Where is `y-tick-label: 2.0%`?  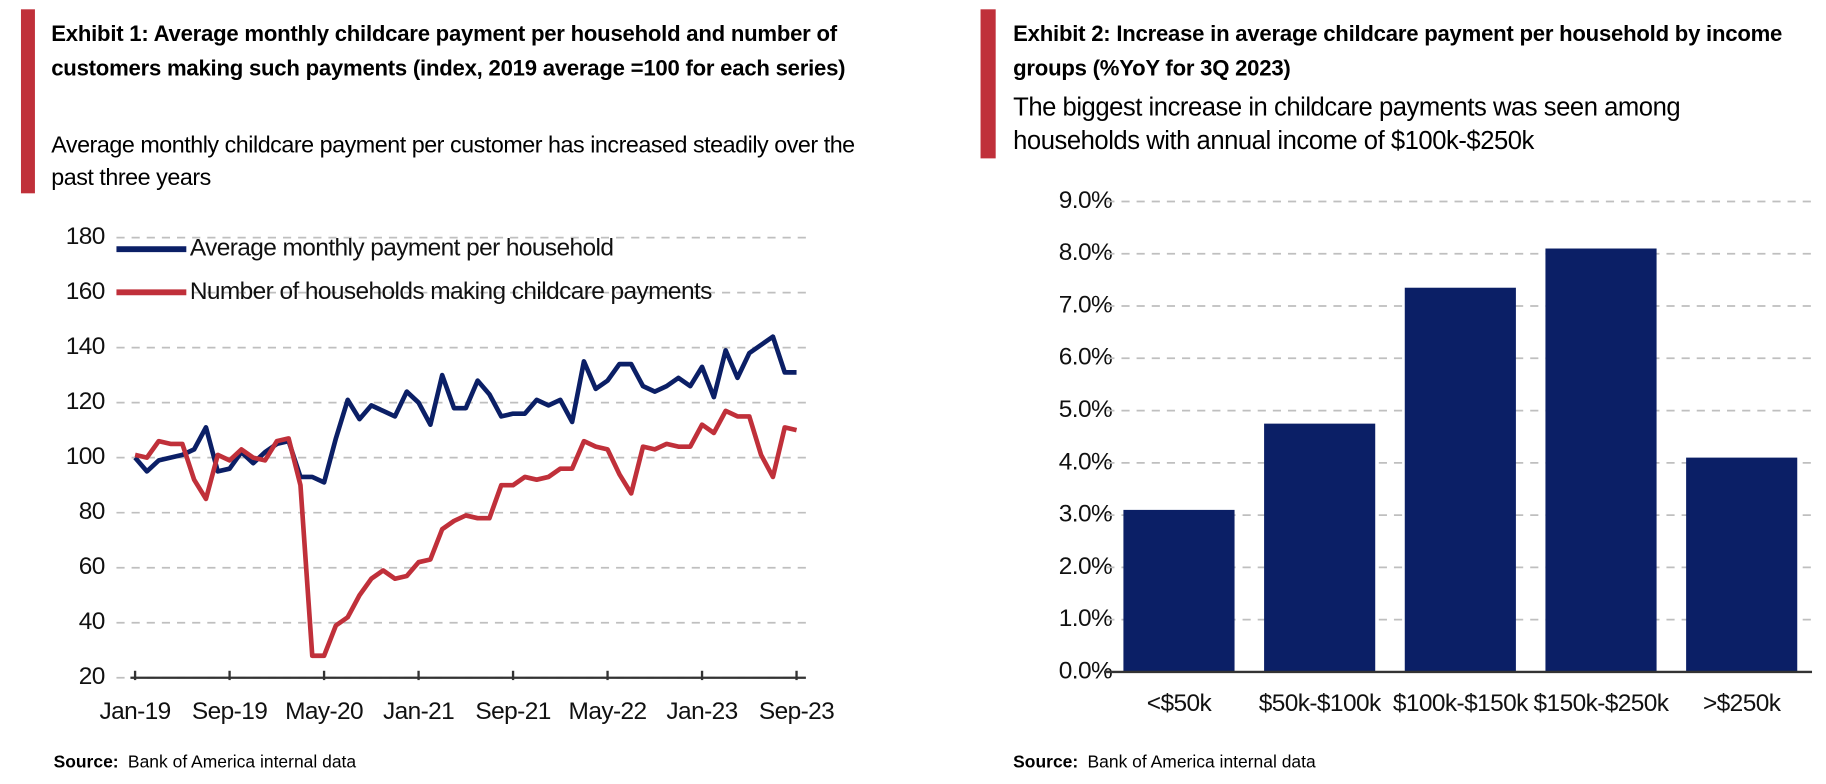 y-tick-label: 2.0% is located at coordinates (1085, 566).